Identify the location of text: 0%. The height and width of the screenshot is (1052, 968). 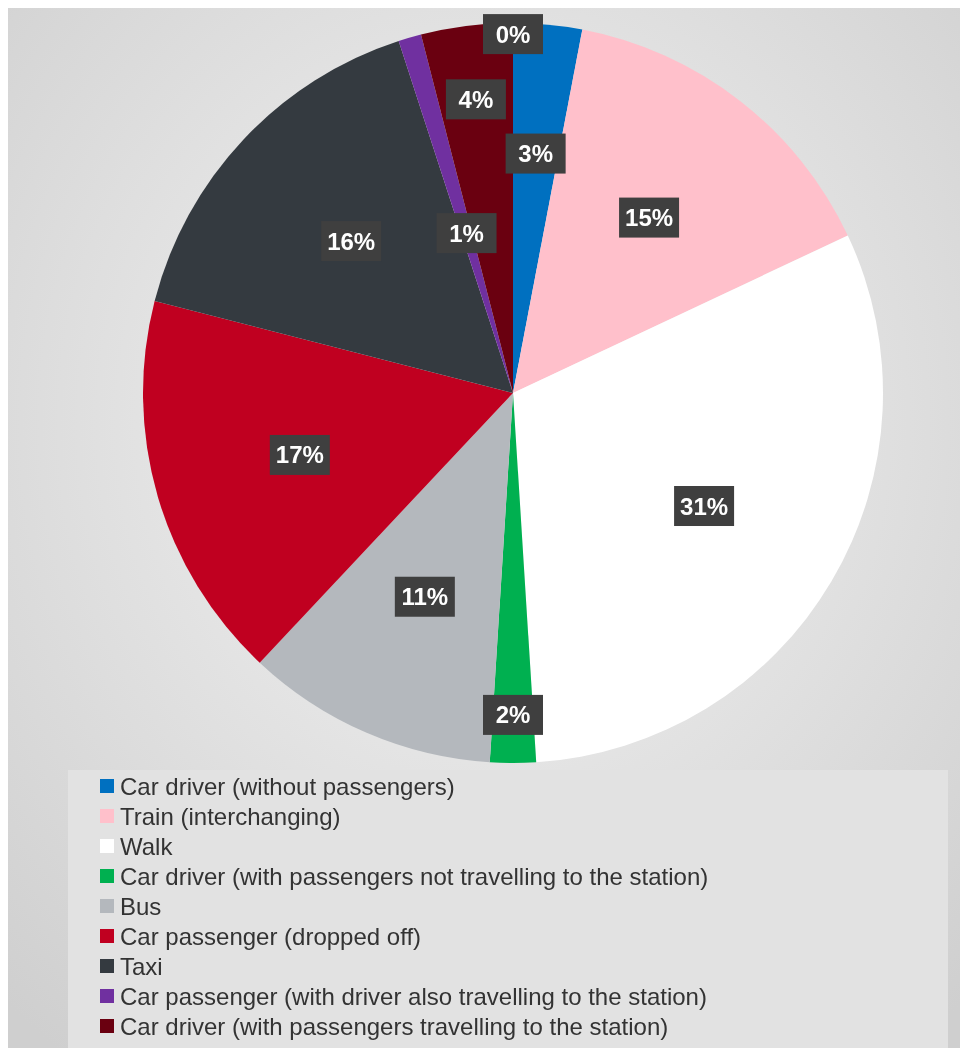
(513, 34).